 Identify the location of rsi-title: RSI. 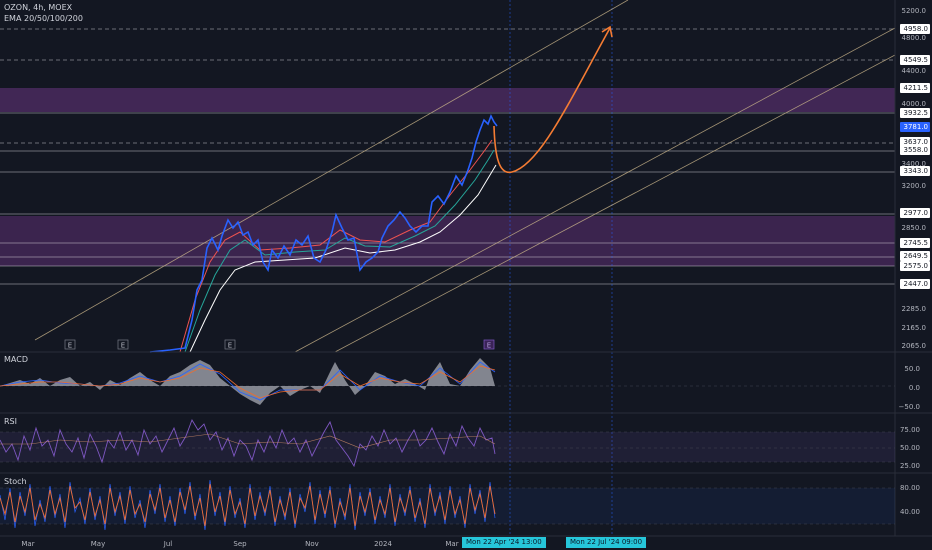
(10, 421).